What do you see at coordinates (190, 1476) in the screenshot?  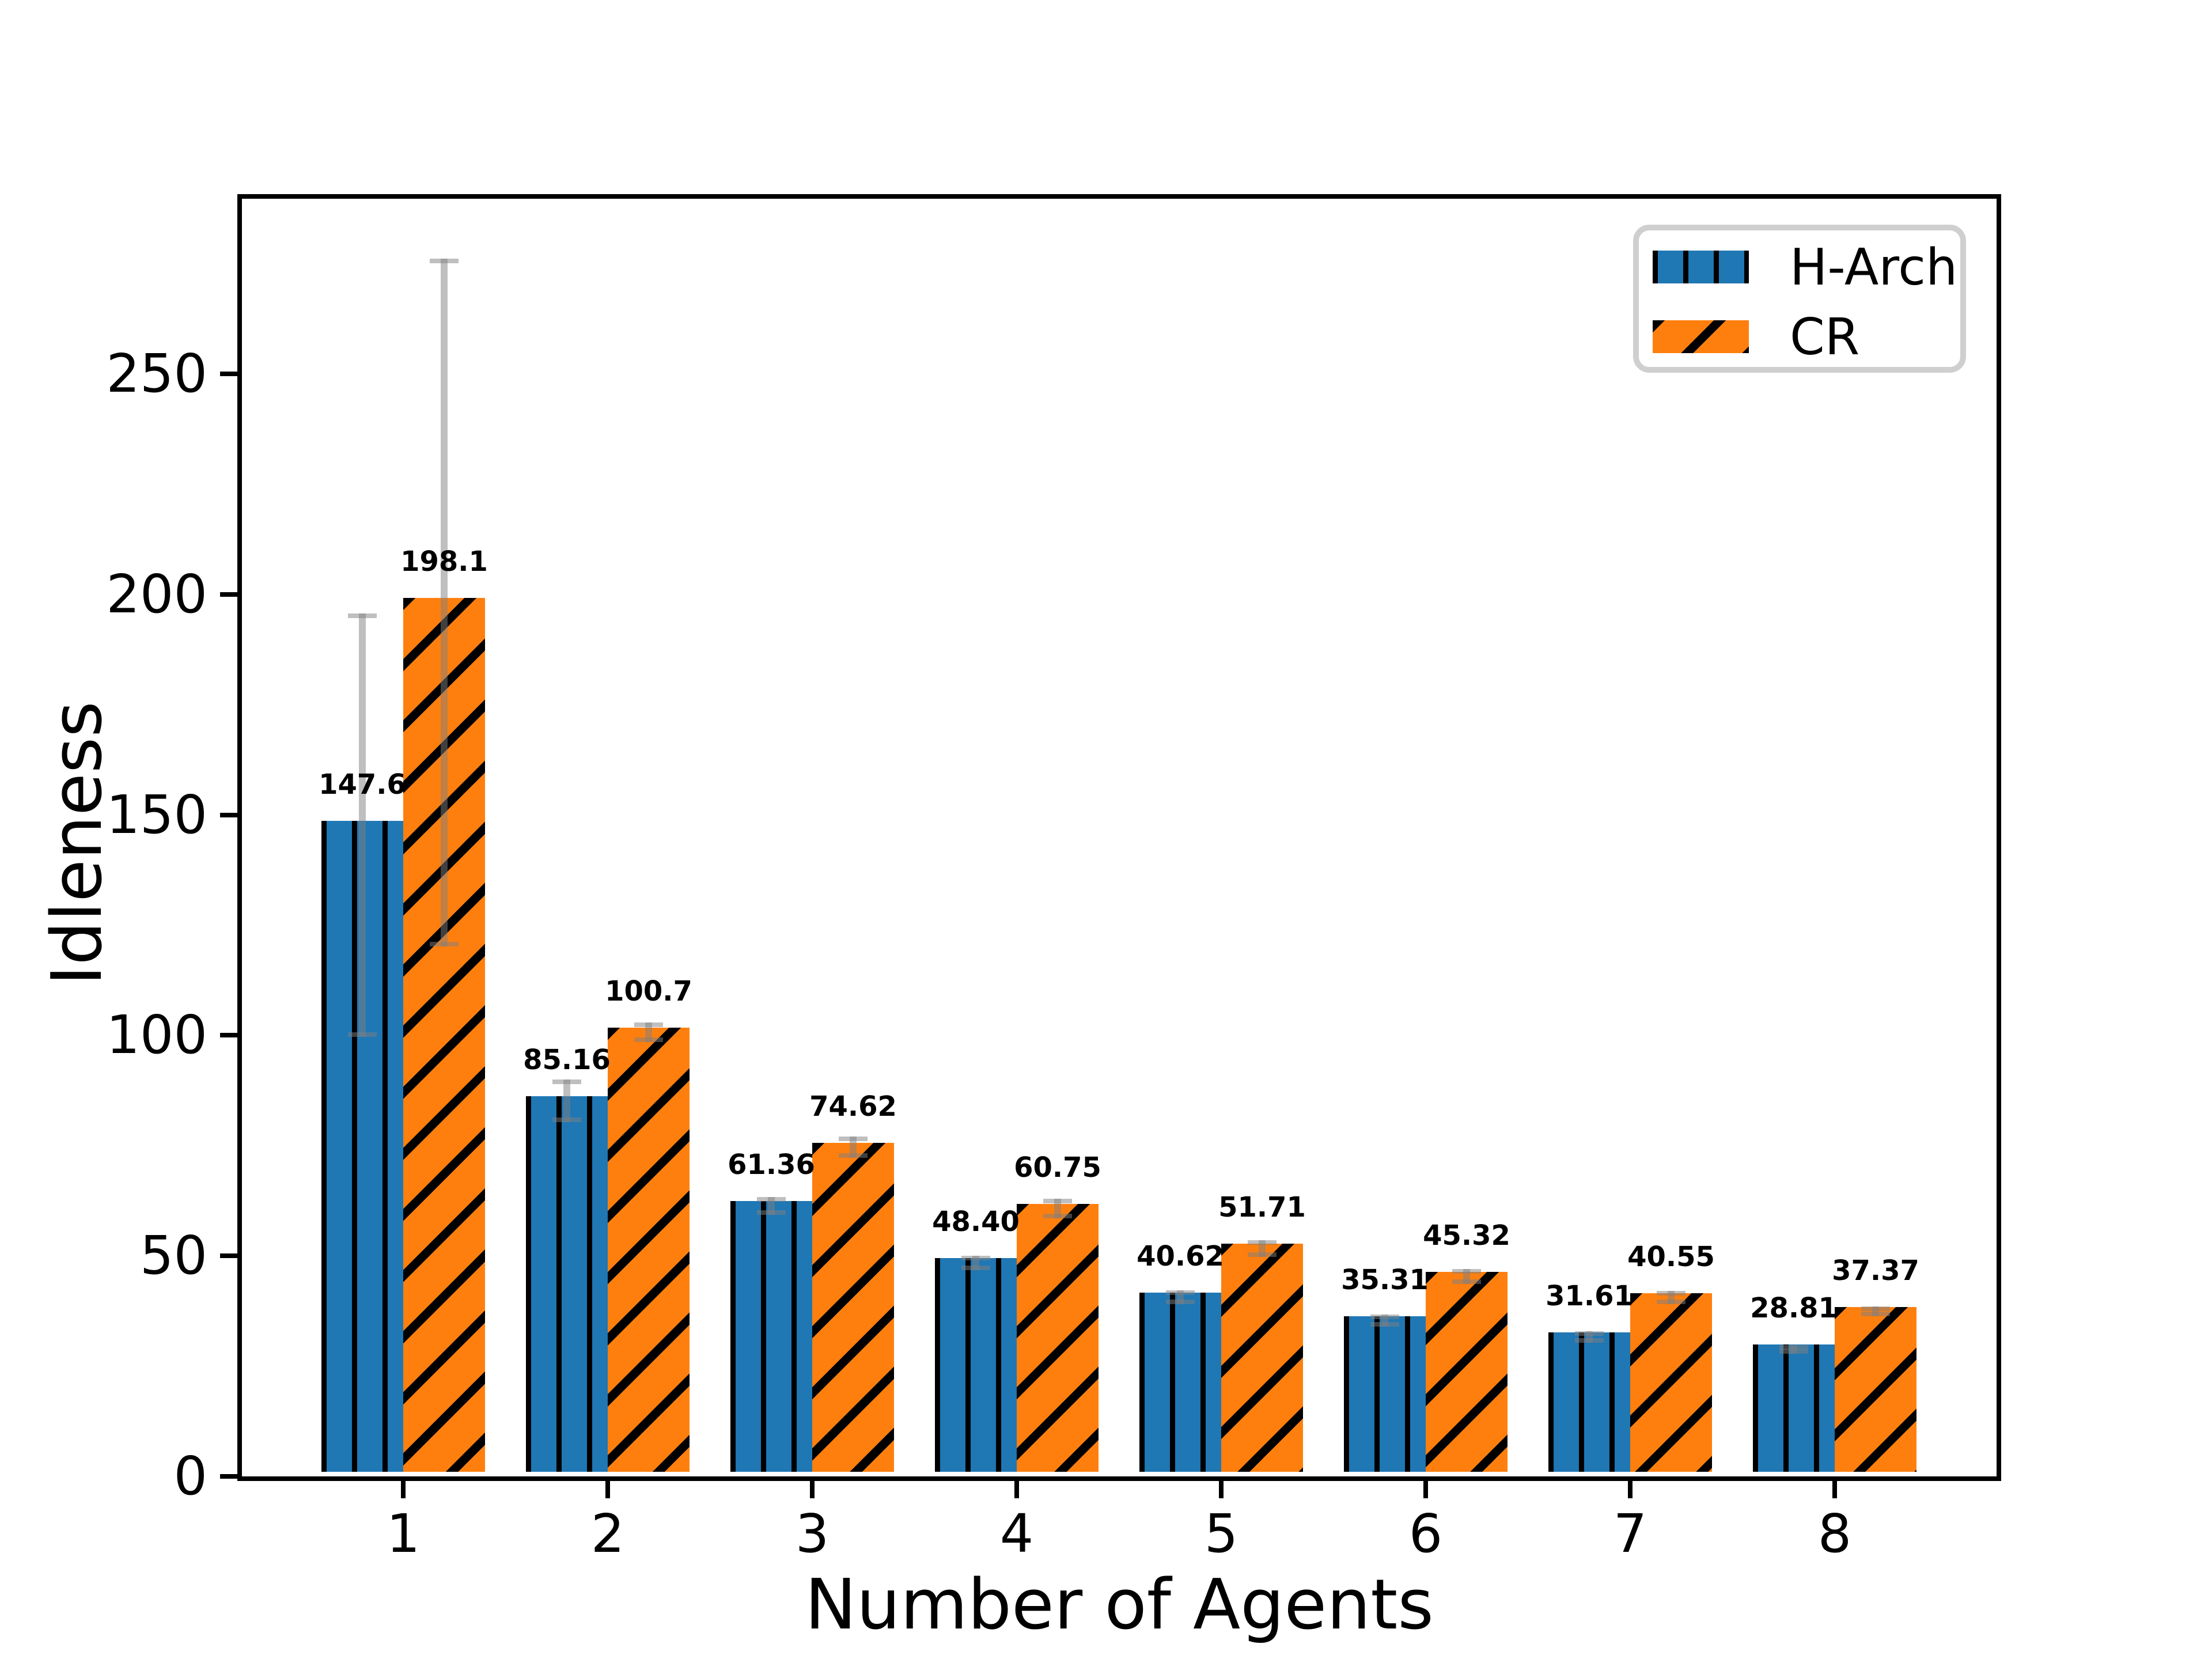 I see `y-tick-label: 0` at bounding box center [190, 1476].